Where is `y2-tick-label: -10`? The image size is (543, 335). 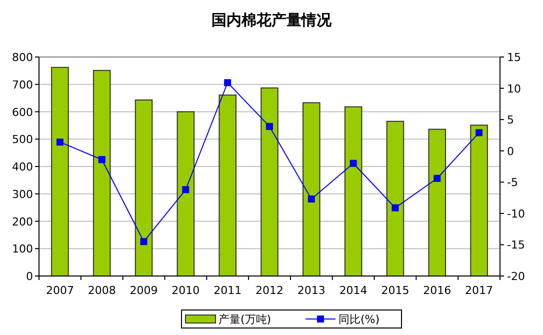
y2-tick-label: -10 is located at coordinates (516, 213).